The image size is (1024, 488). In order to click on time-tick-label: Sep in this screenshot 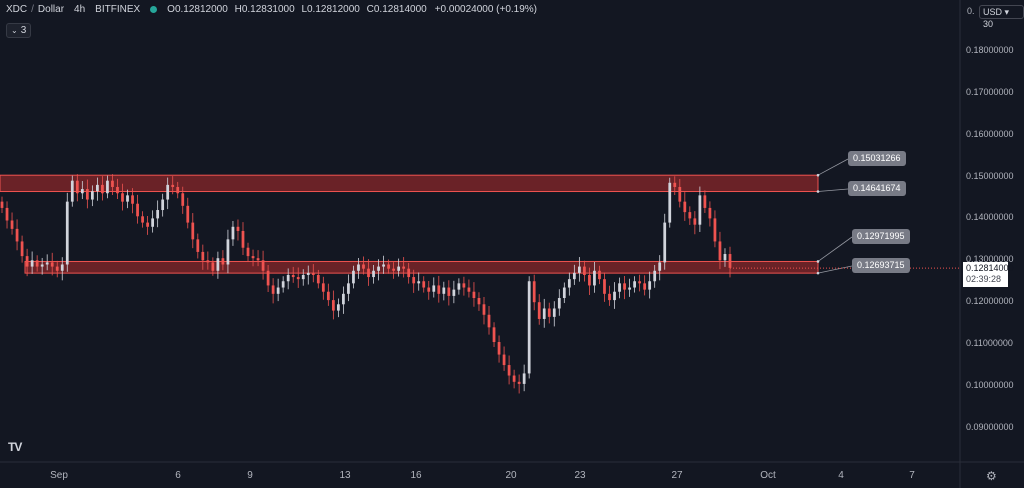, I will do `click(59, 475)`.